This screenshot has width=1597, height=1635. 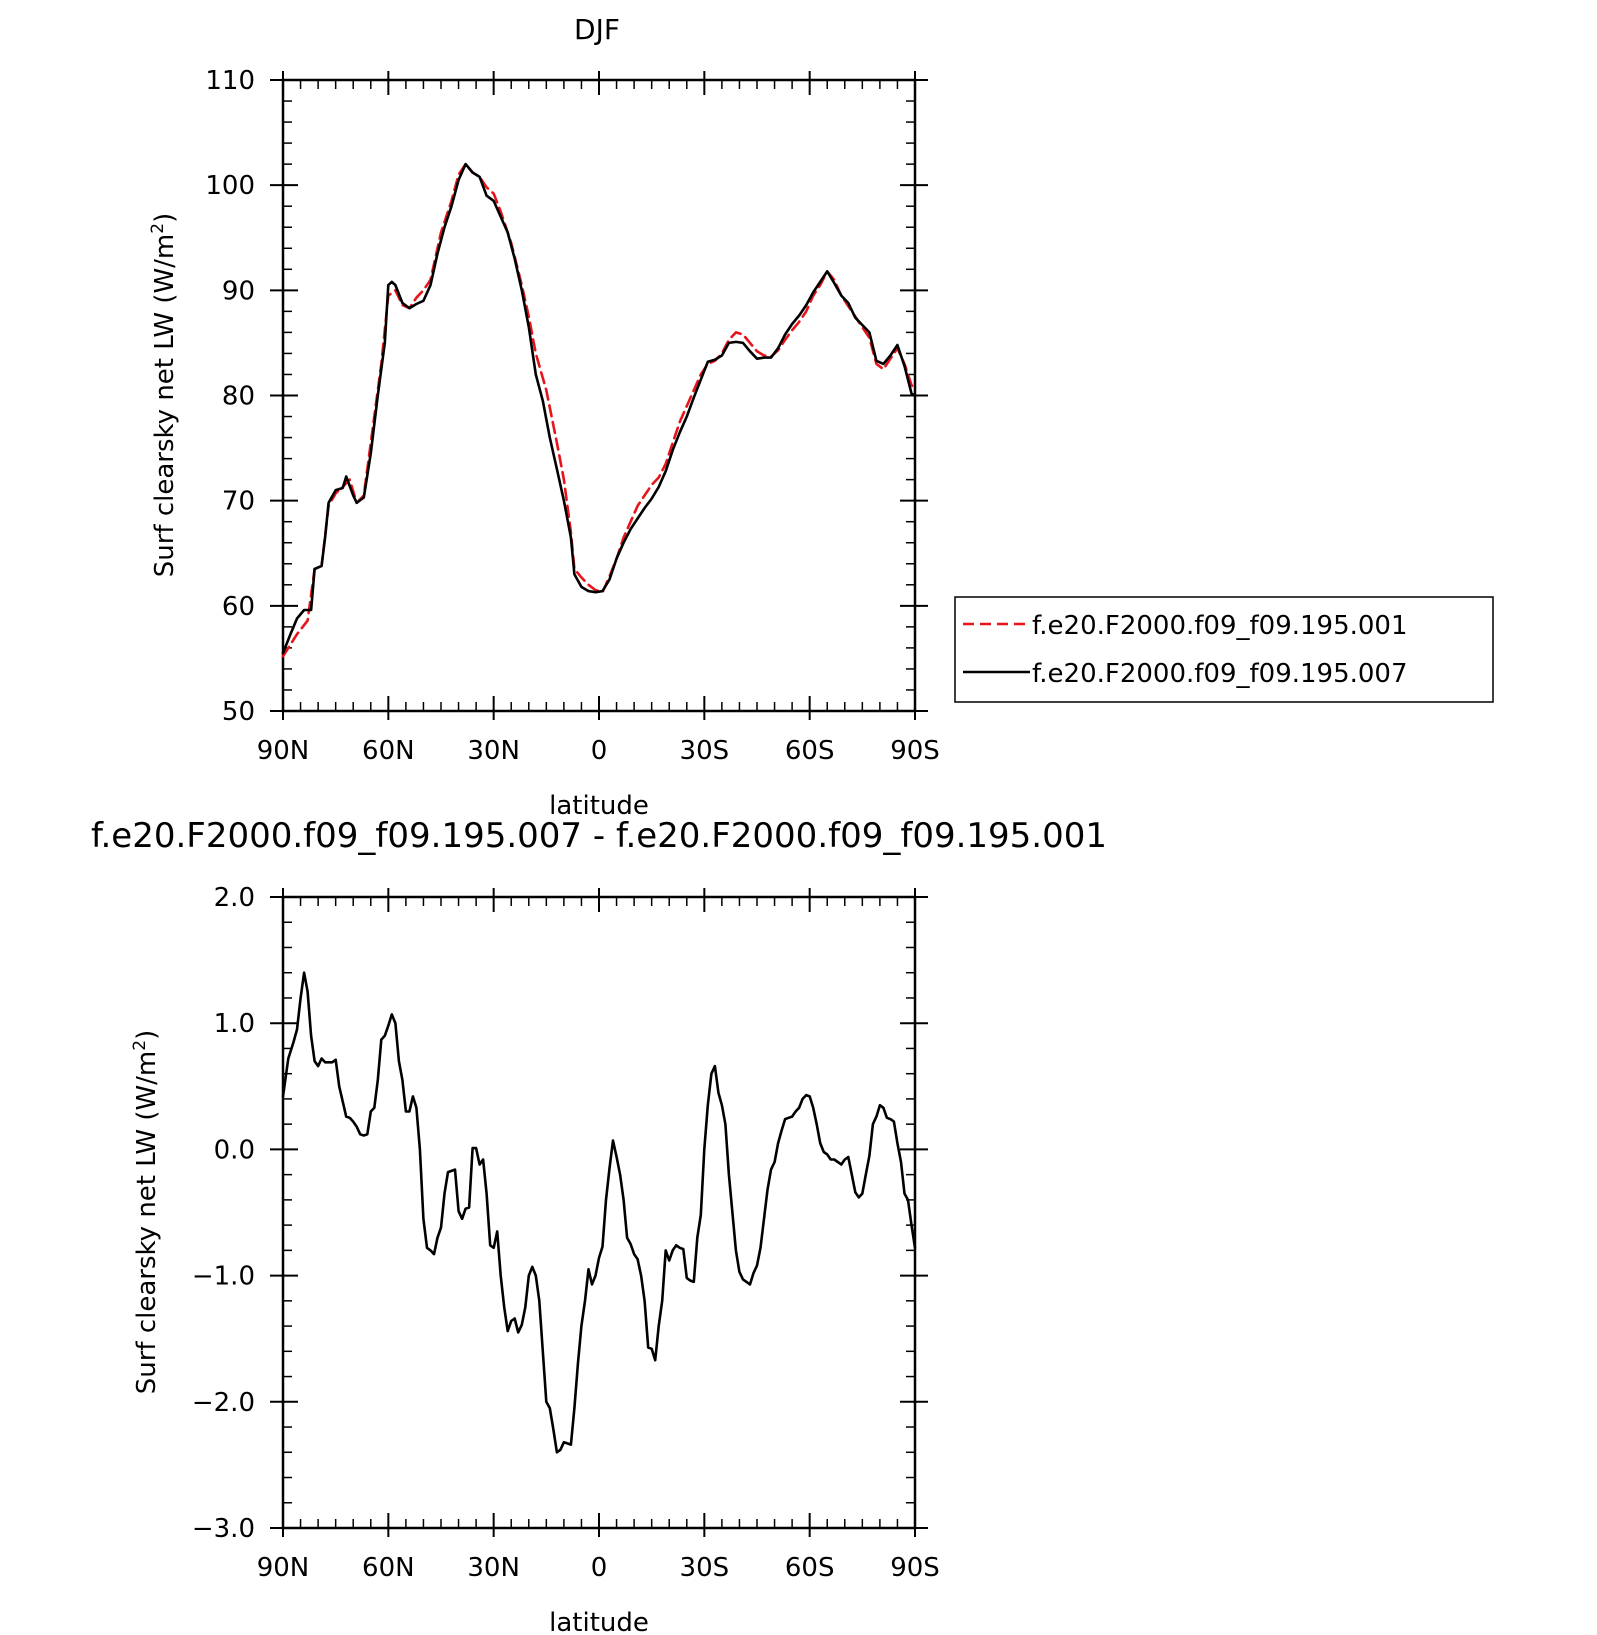 What do you see at coordinates (223, 1529) in the screenshot?
I see `y-tick-label: −3.0` at bounding box center [223, 1529].